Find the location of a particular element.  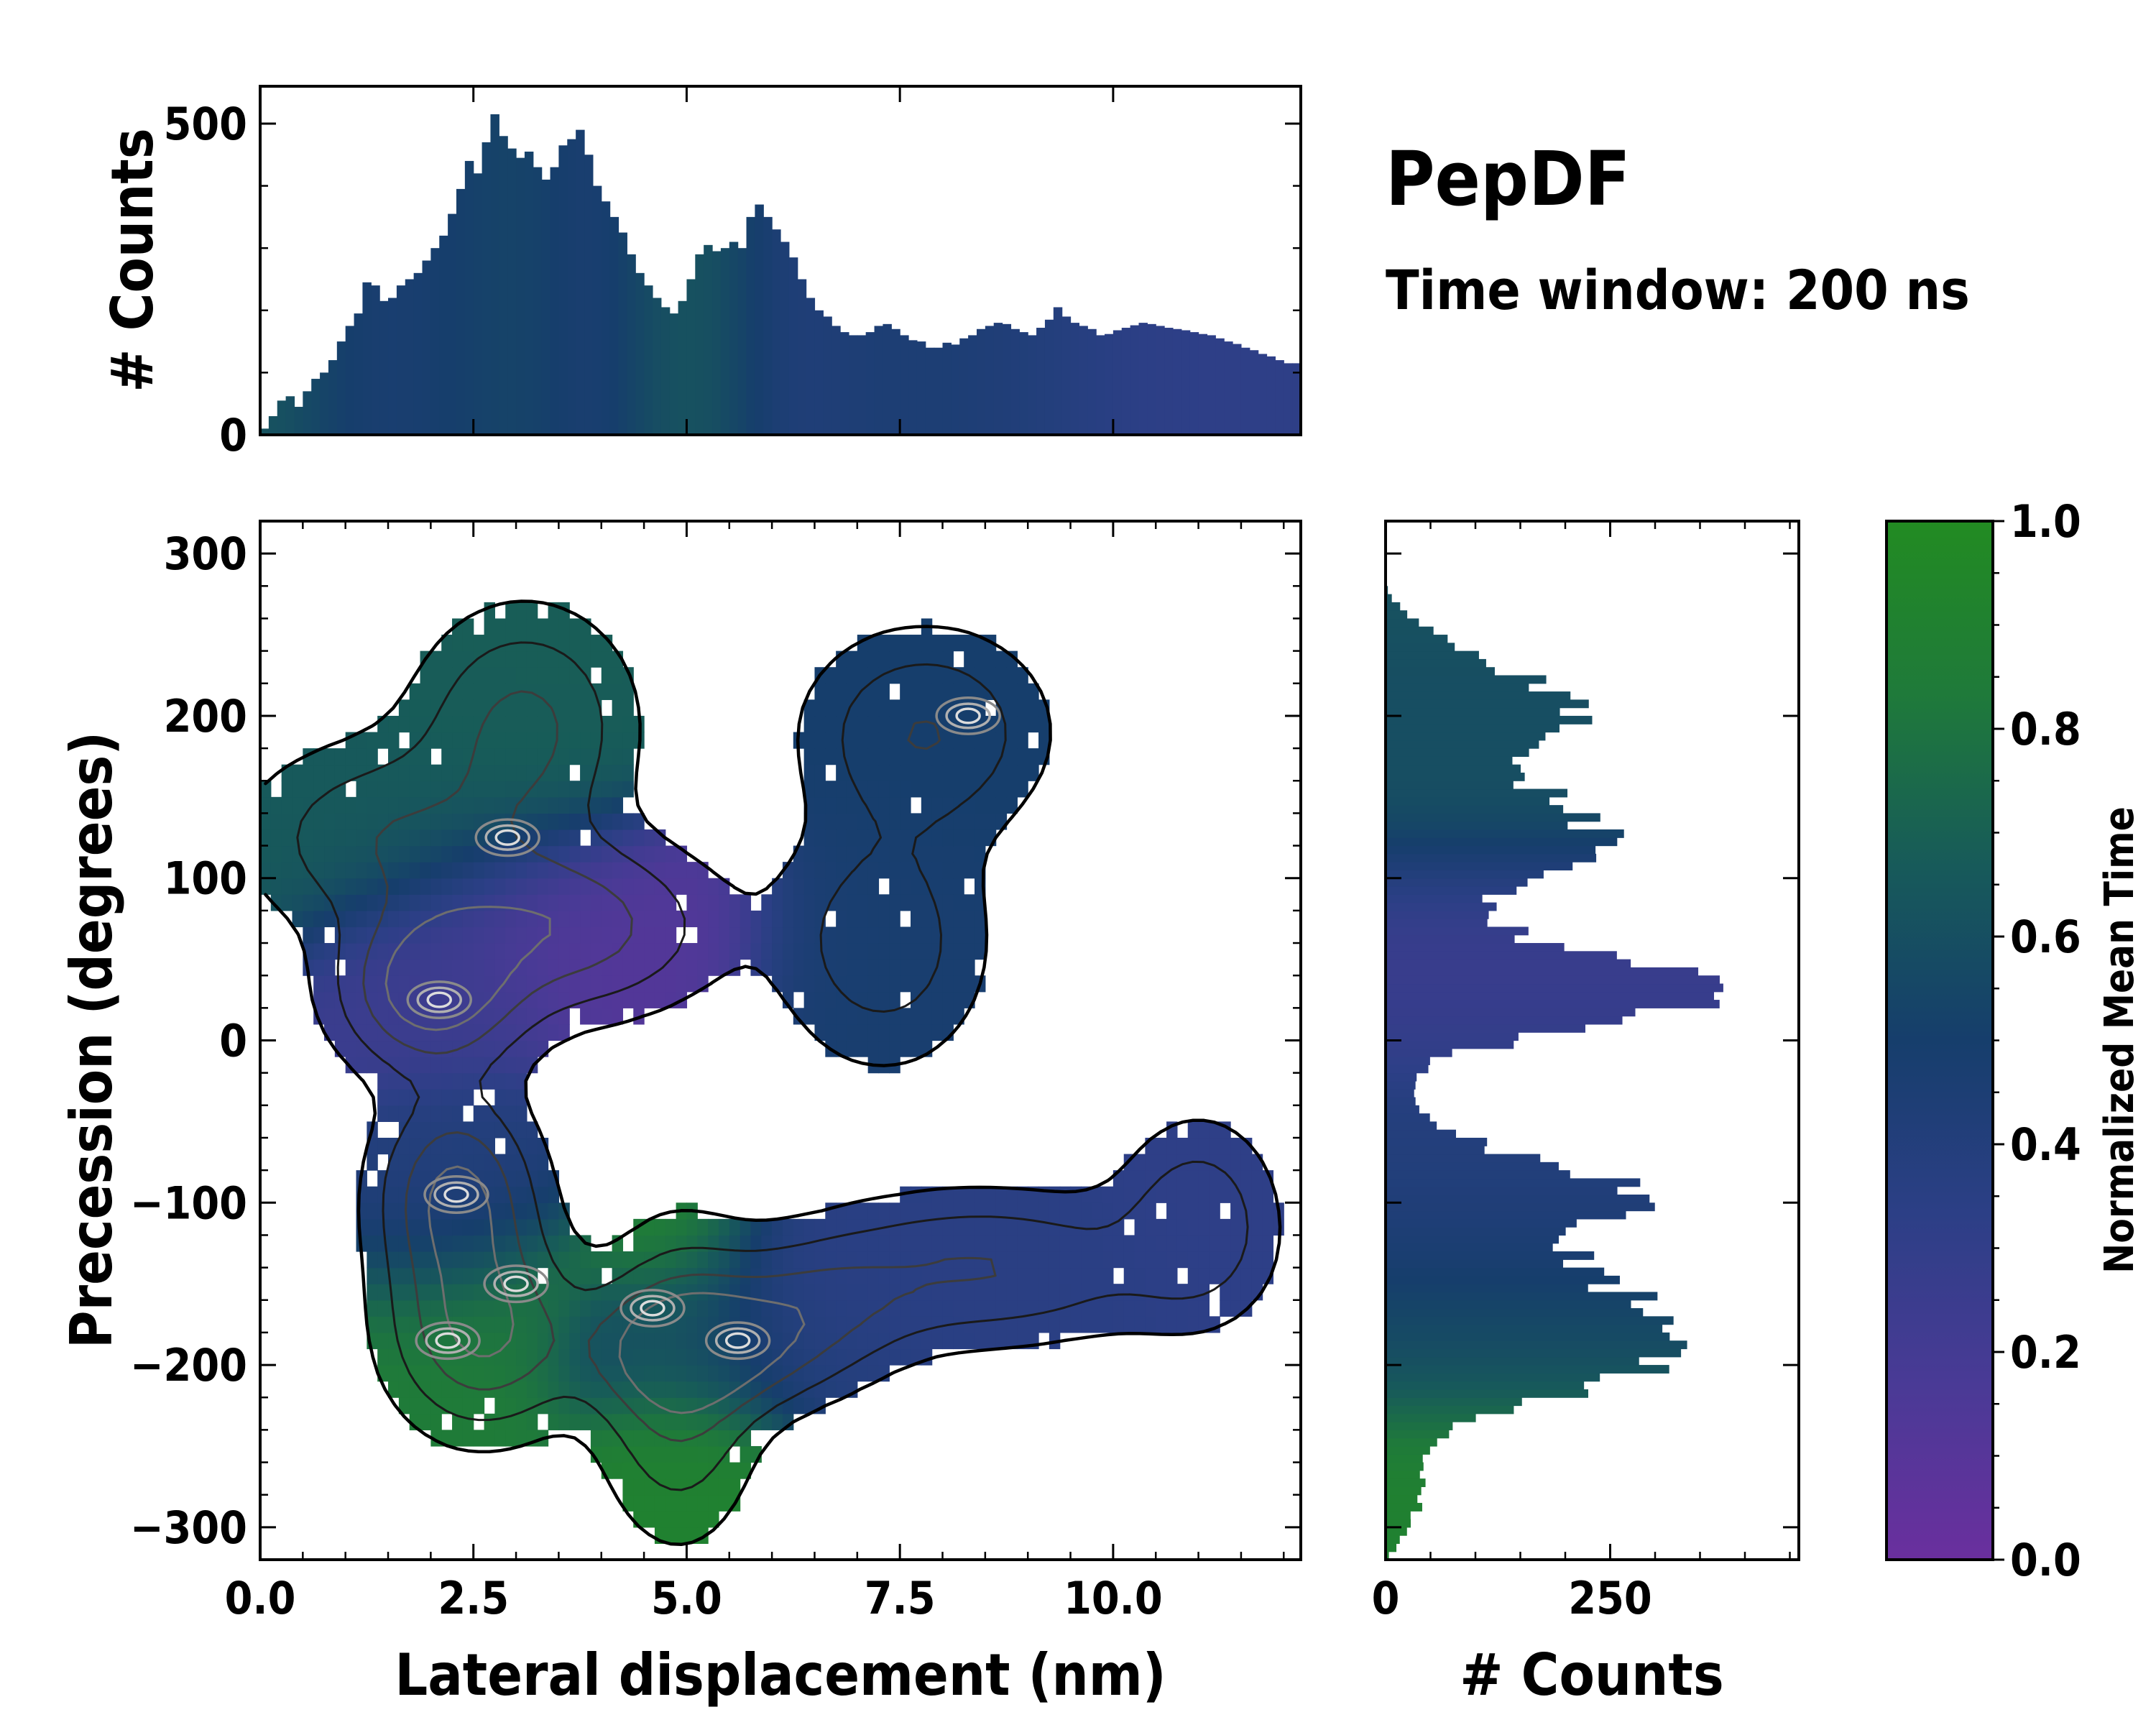

right-histogram-ticks: 0 250 is located at coordinates (1585, 1072).